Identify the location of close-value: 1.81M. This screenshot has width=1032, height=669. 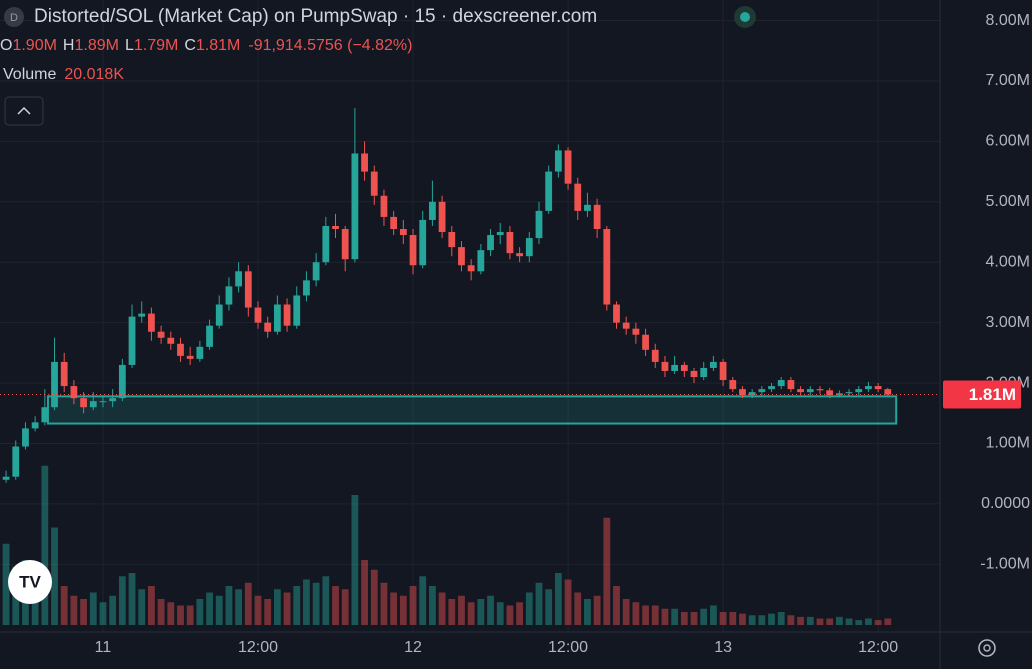
(218, 45).